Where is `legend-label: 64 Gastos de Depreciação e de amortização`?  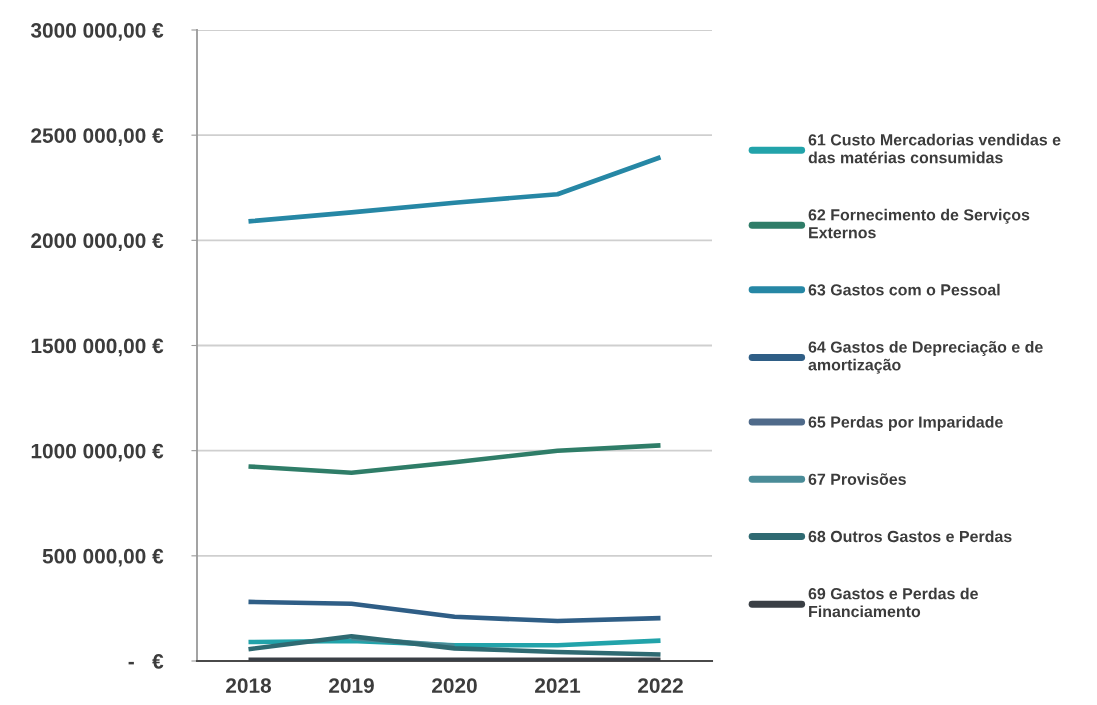 legend-label: 64 Gastos de Depreciação e de amortização is located at coordinates (925, 357).